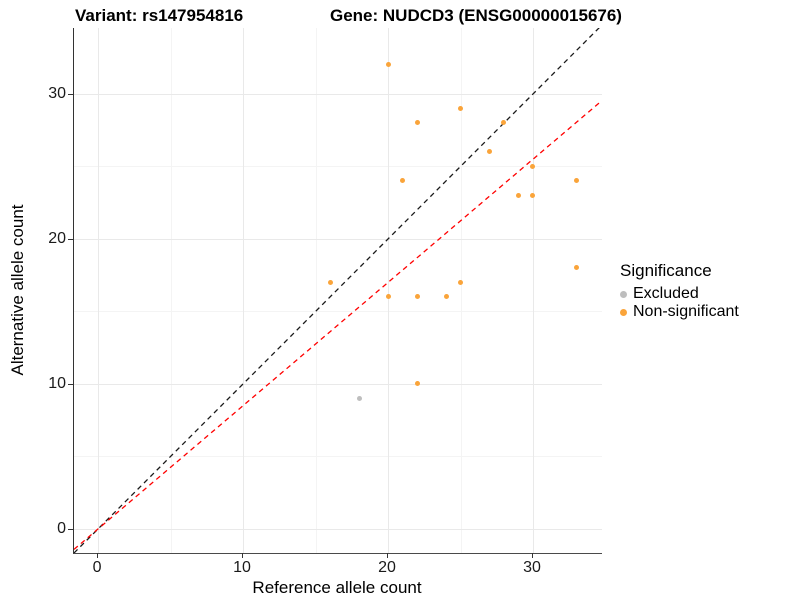  I want to click on legend-item-label: Non-significant, so click(686, 311).